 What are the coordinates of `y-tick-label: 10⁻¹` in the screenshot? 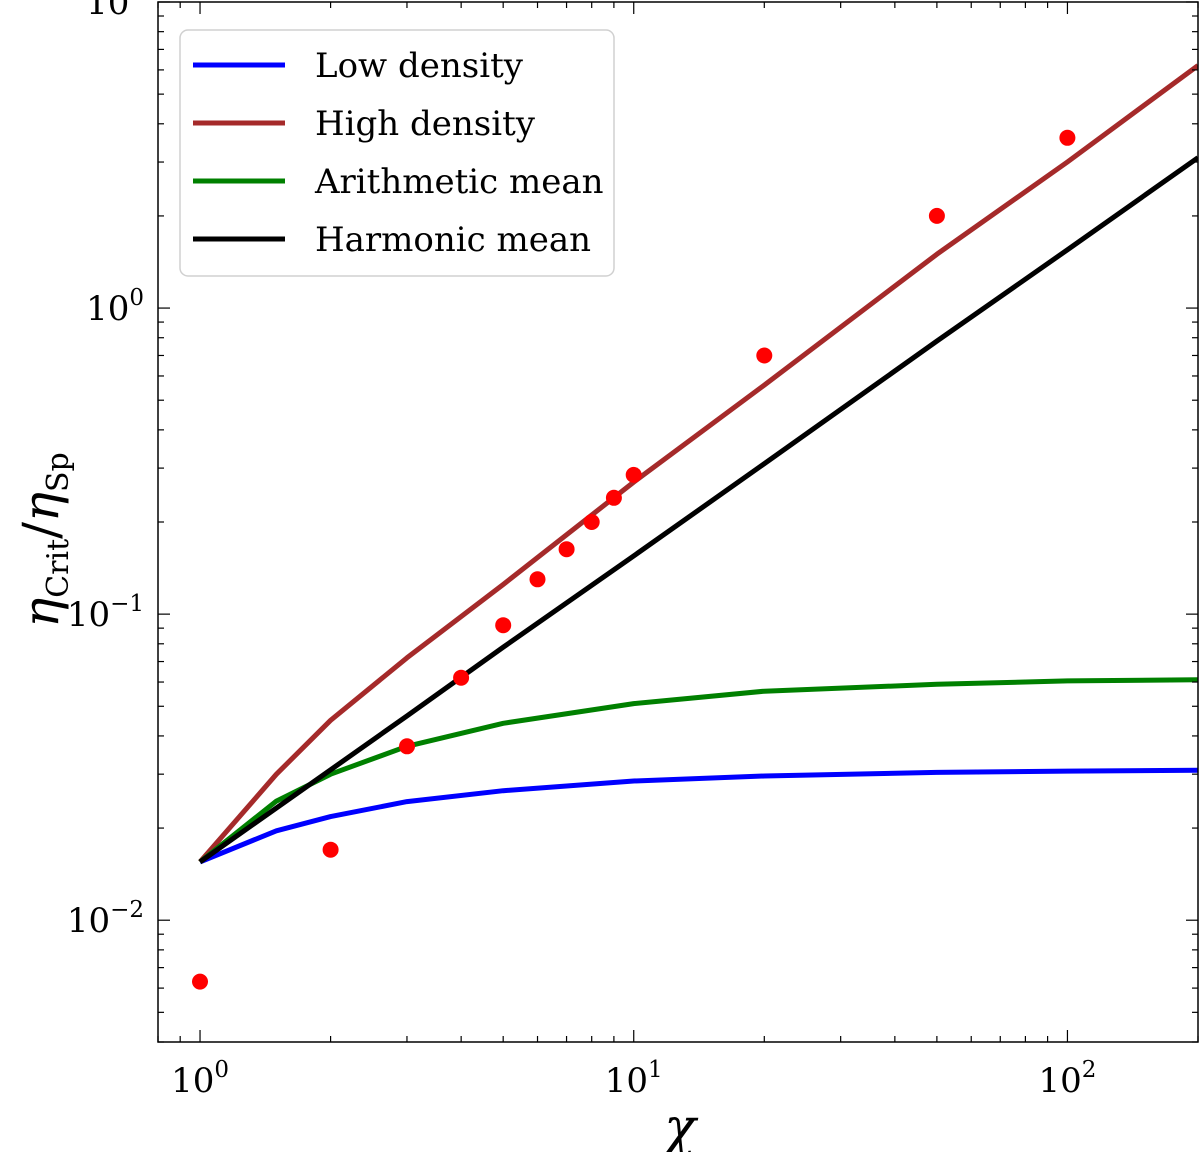 It's located at (105, 613).